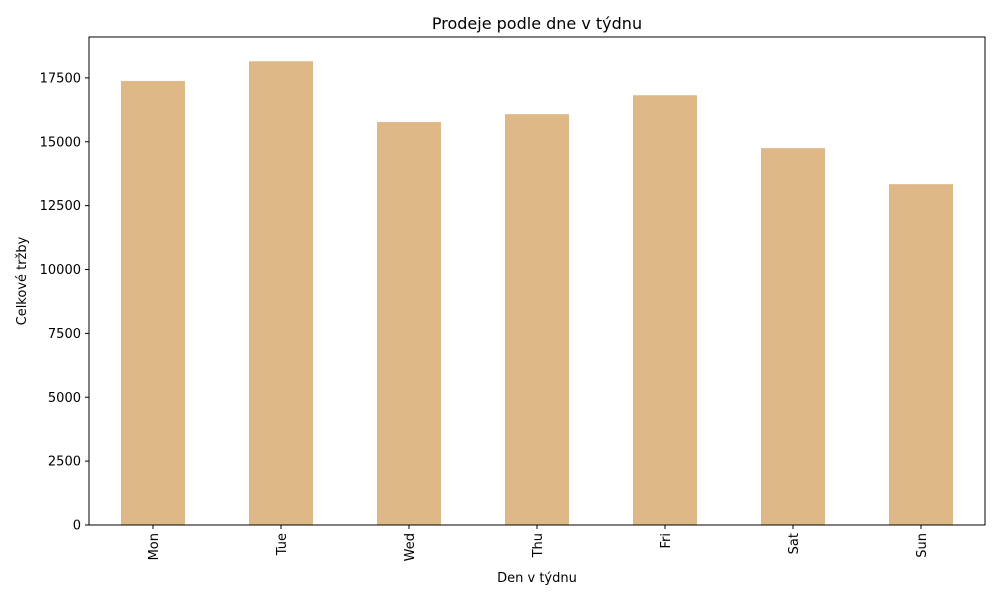  I want to click on x-axis-ticks: Mon Tue Wed Thu Fri Sat Sun, so click(538, 543).